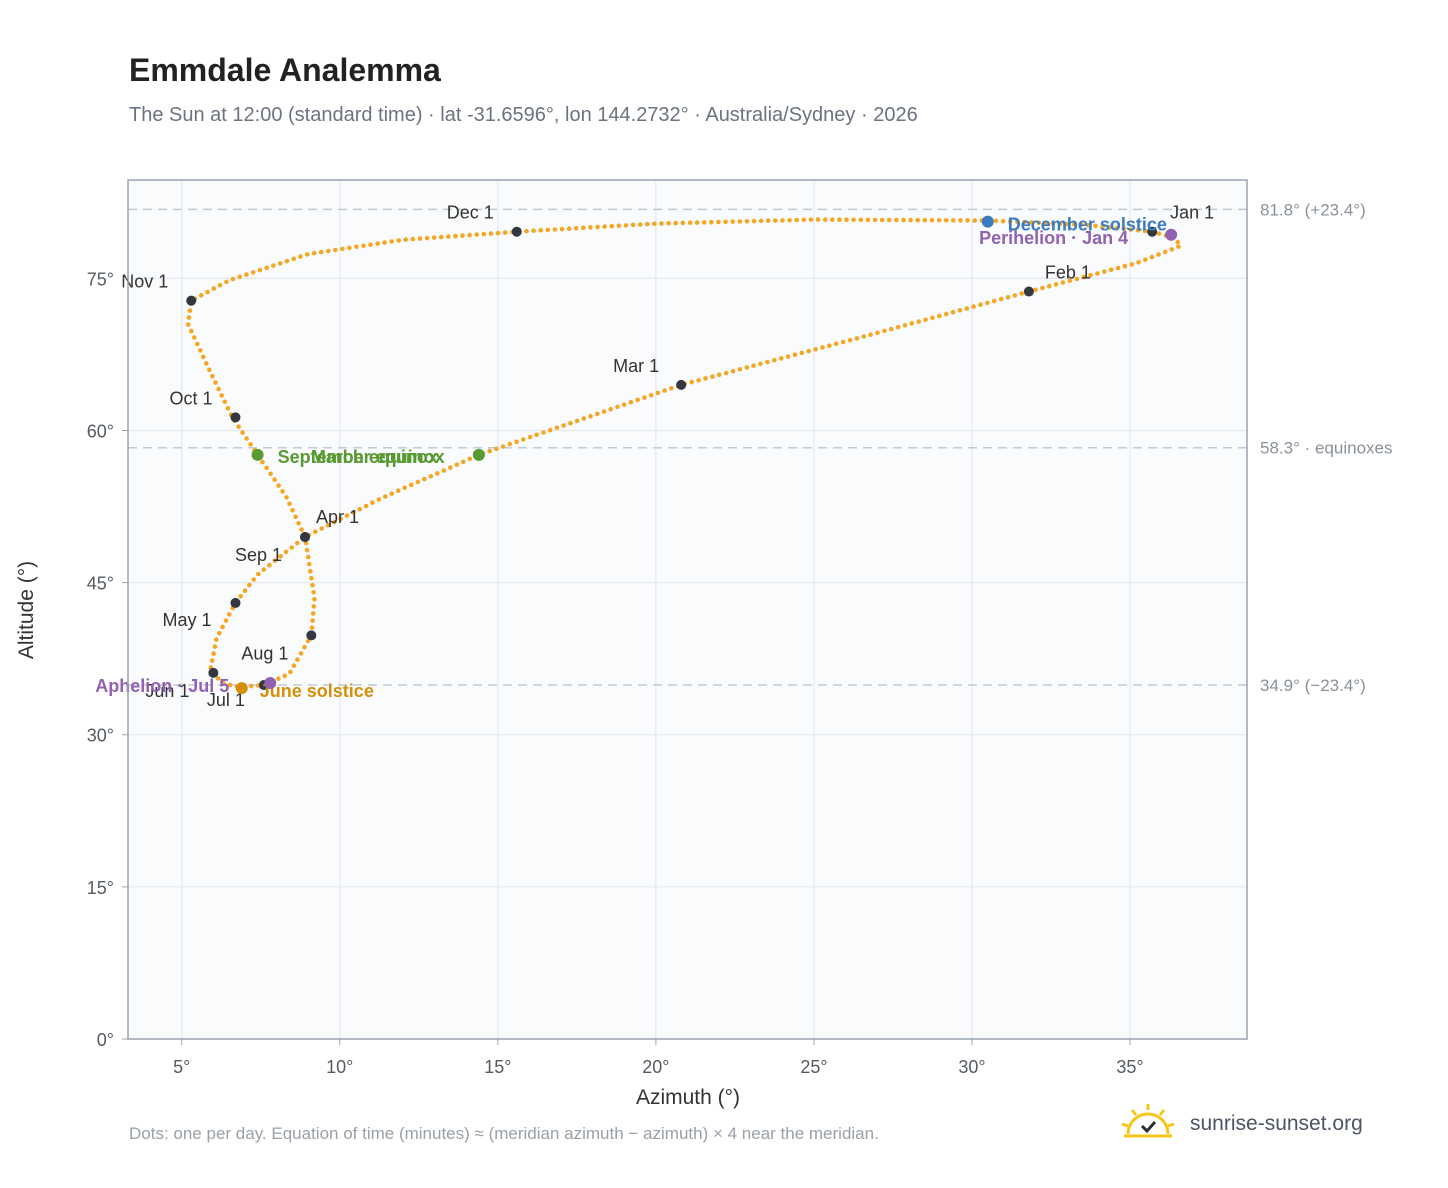 Image resolution: width=1448 pixels, height=1188 pixels. What do you see at coordinates (144, 282) in the screenshot?
I see `month-label: Nov 1` at bounding box center [144, 282].